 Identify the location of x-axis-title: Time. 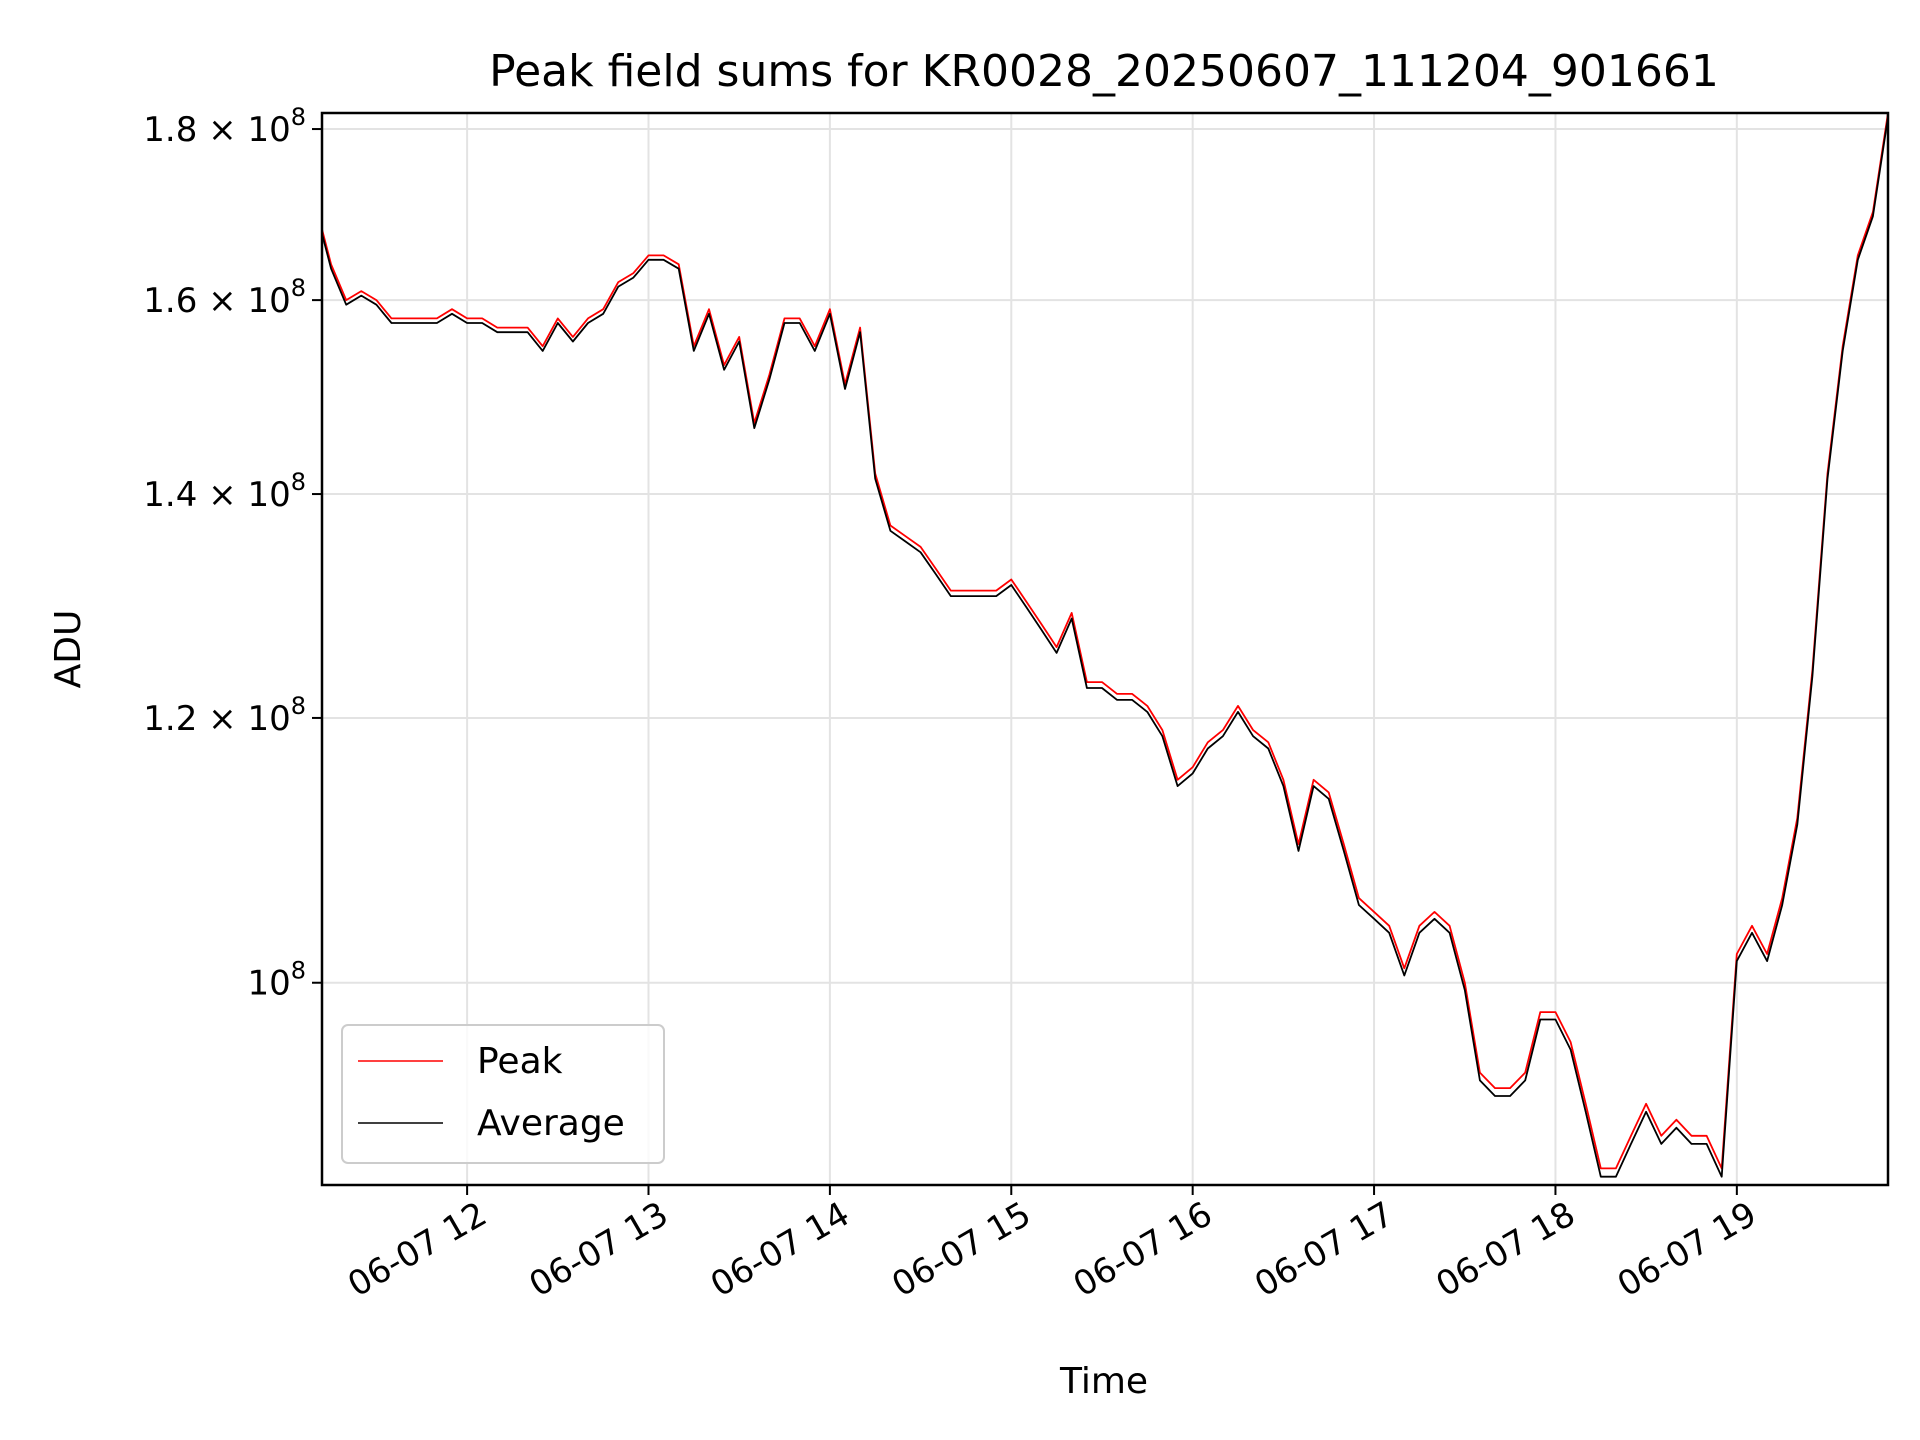
(1103, 1381).